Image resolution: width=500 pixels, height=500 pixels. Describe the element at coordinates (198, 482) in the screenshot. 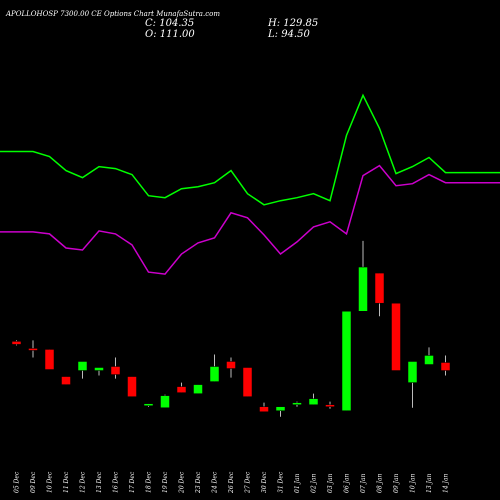

I see `x-tick-label: 23 Dec` at that location.